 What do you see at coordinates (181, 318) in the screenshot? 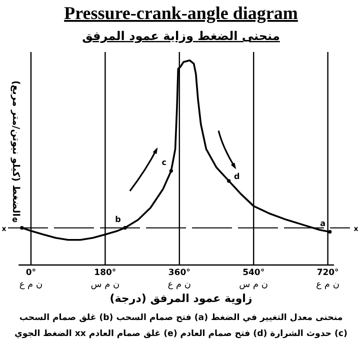
I see `text: منحنى معدل التغيير في الضغط (a) فتح صمام السحب (b) غلق صمام السحب` at bounding box center [181, 318].